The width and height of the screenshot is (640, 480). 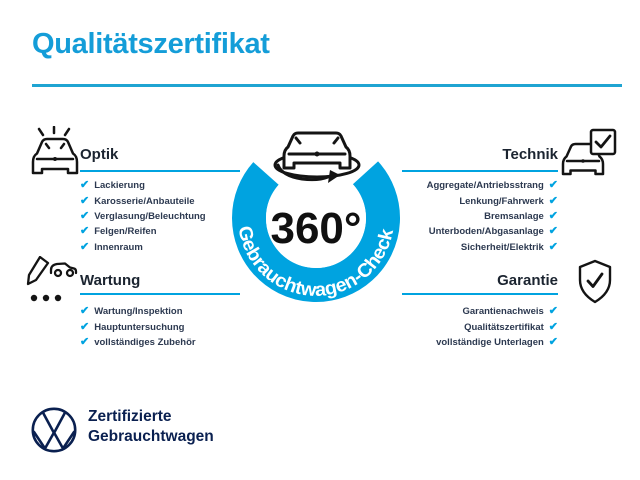 What do you see at coordinates (118, 247) in the screenshot?
I see `checklist-item-label: Innenraum` at bounding box center [118, 247].